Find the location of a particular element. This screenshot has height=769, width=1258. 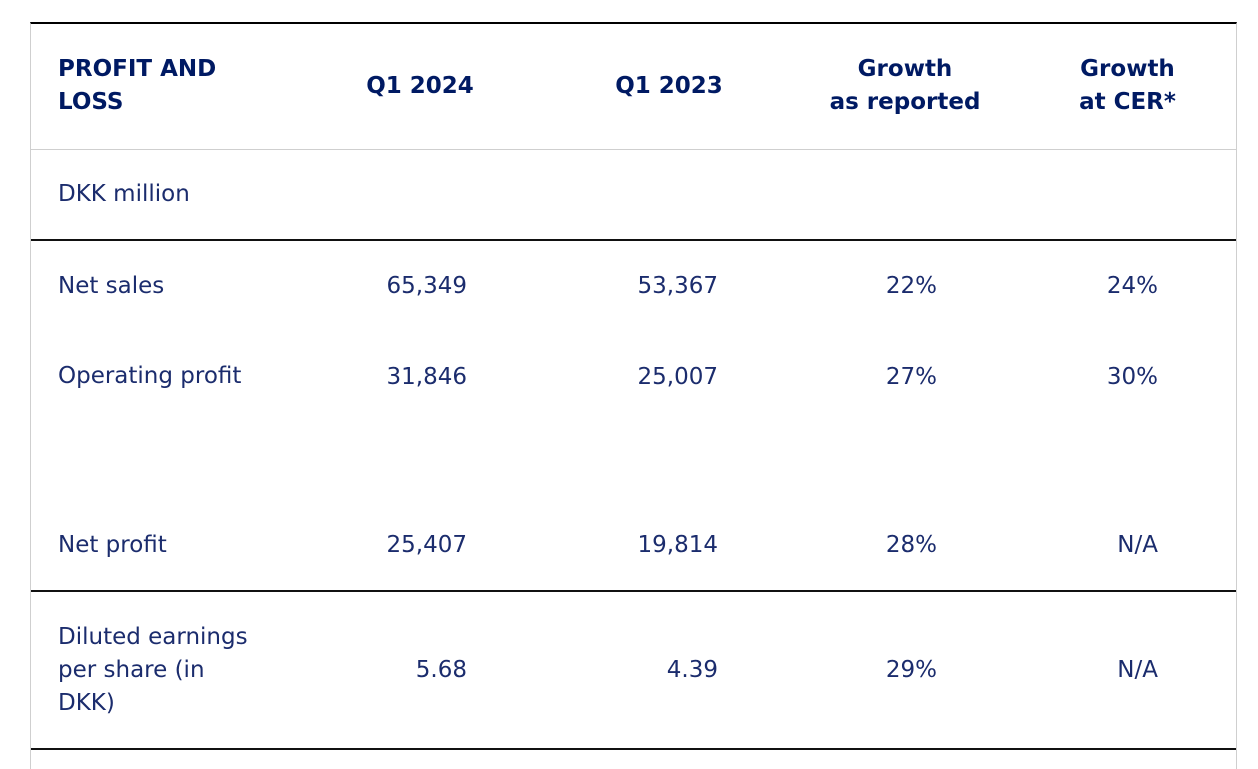

cell-q1-2024: 31,846 is located at coordinates (426, 376).